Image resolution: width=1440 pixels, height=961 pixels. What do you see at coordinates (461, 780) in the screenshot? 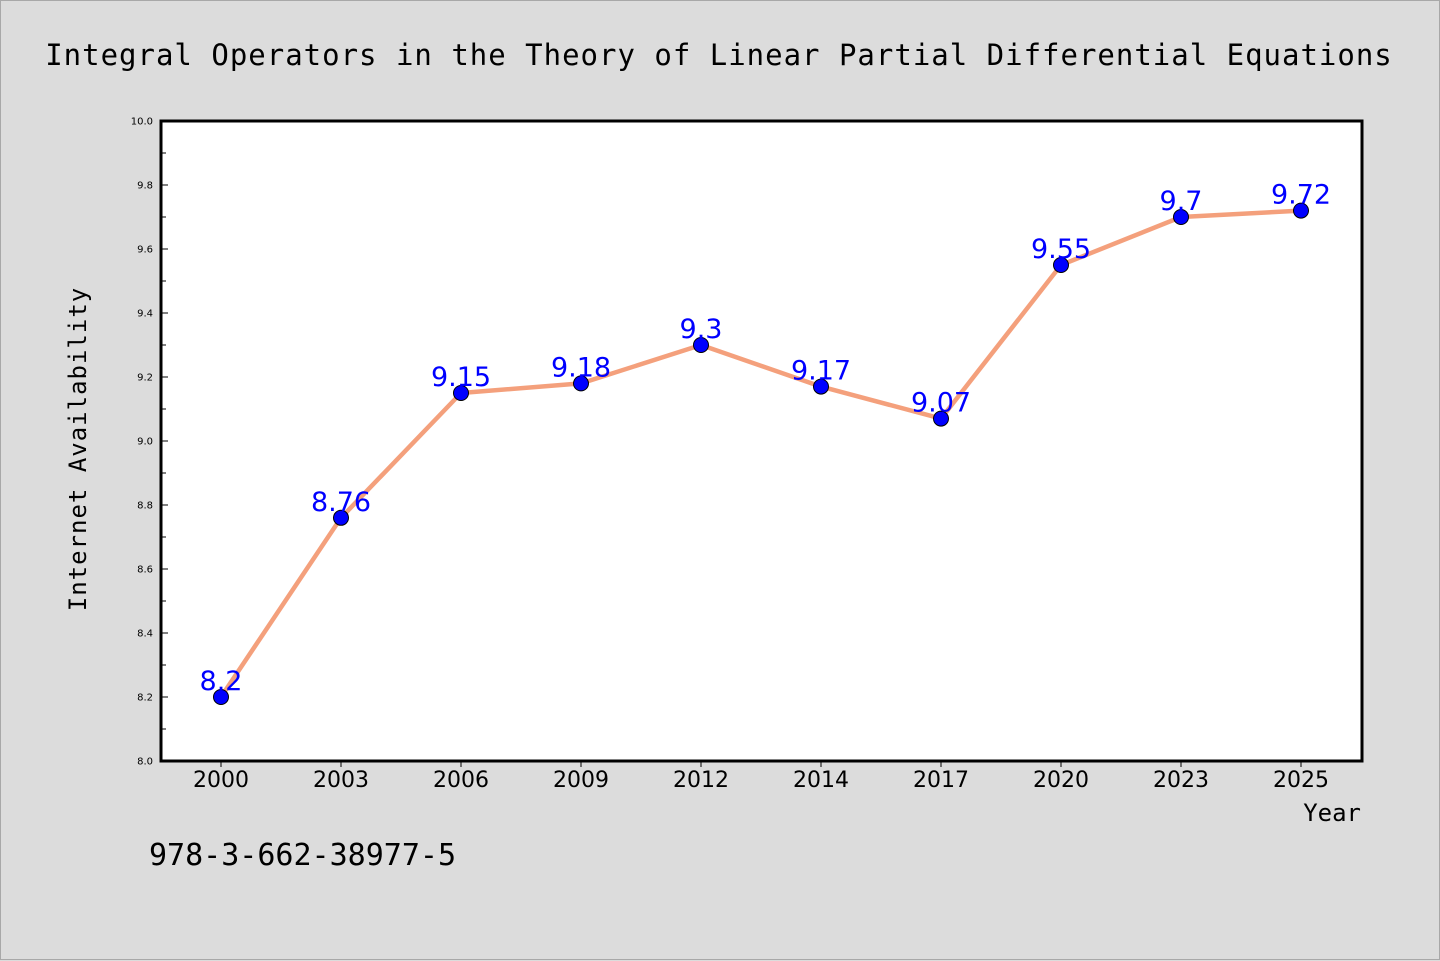
I see `x-tick-label: 2006` at bounding box center [461, 780].